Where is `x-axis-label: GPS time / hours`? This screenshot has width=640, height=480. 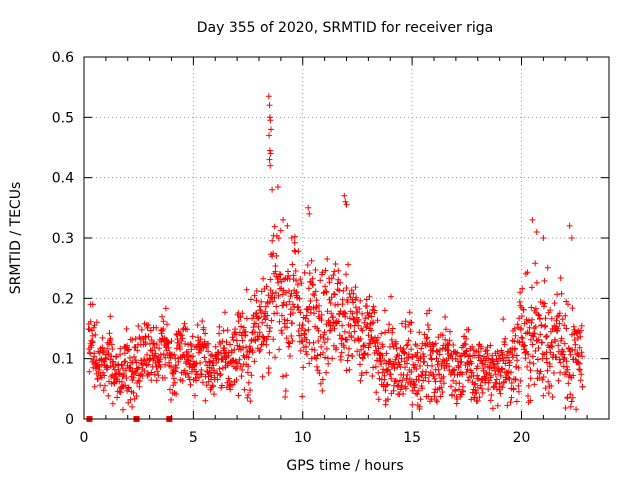 x-axis-label: GPS time / hours is located at coordinates (344, 466).